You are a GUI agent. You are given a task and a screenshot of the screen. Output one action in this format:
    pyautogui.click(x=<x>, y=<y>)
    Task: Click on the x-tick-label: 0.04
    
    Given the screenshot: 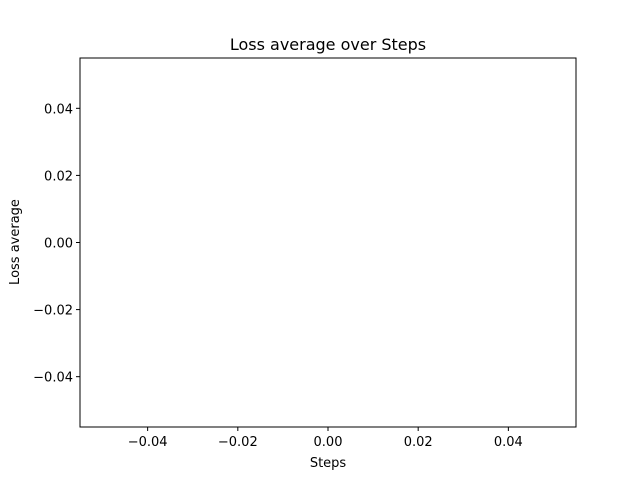 What is the action you would take?
    pyautogui.click(x=508, y=442)
    